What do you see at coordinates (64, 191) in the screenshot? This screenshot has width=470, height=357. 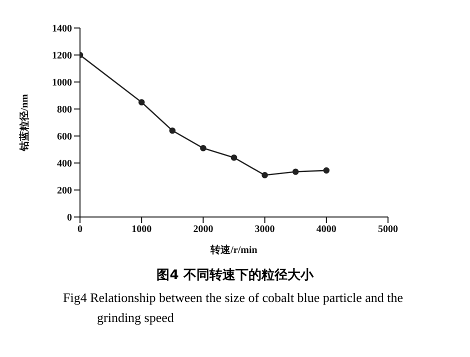 I see `y-tick-label: 200` at bounding box center [64, 191].